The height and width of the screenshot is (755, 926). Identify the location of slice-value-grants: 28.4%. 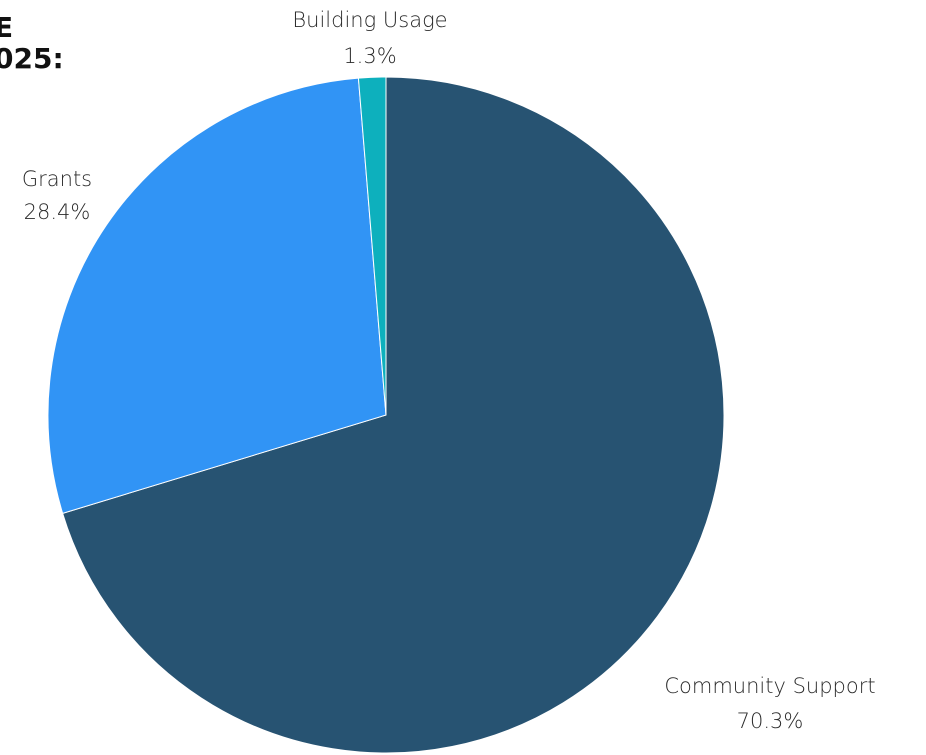
(57, 212).